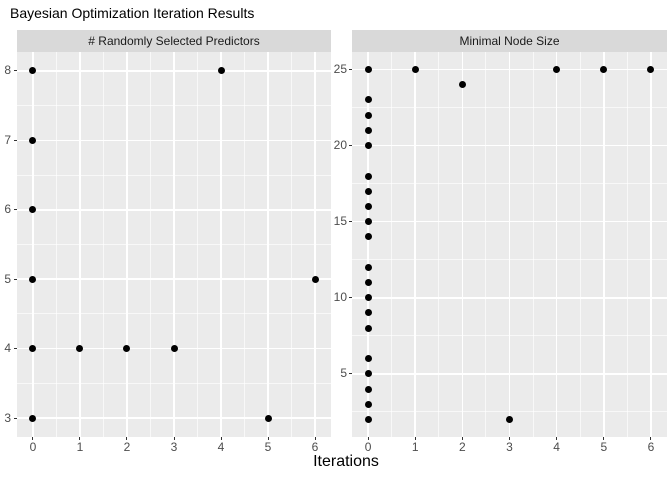  What do you see at coordinates (33, 447) in the screenshot?
I see `x-tick-label: 0` at bounding box center [33, 447].